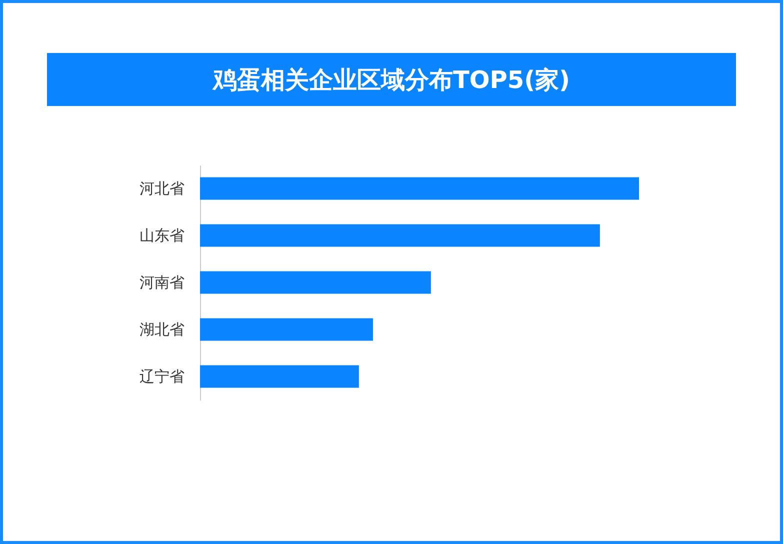  Describe the element at coordinates (162, 377) in the screenshot. I see `y-tick-label: 辽宁省` at that location.